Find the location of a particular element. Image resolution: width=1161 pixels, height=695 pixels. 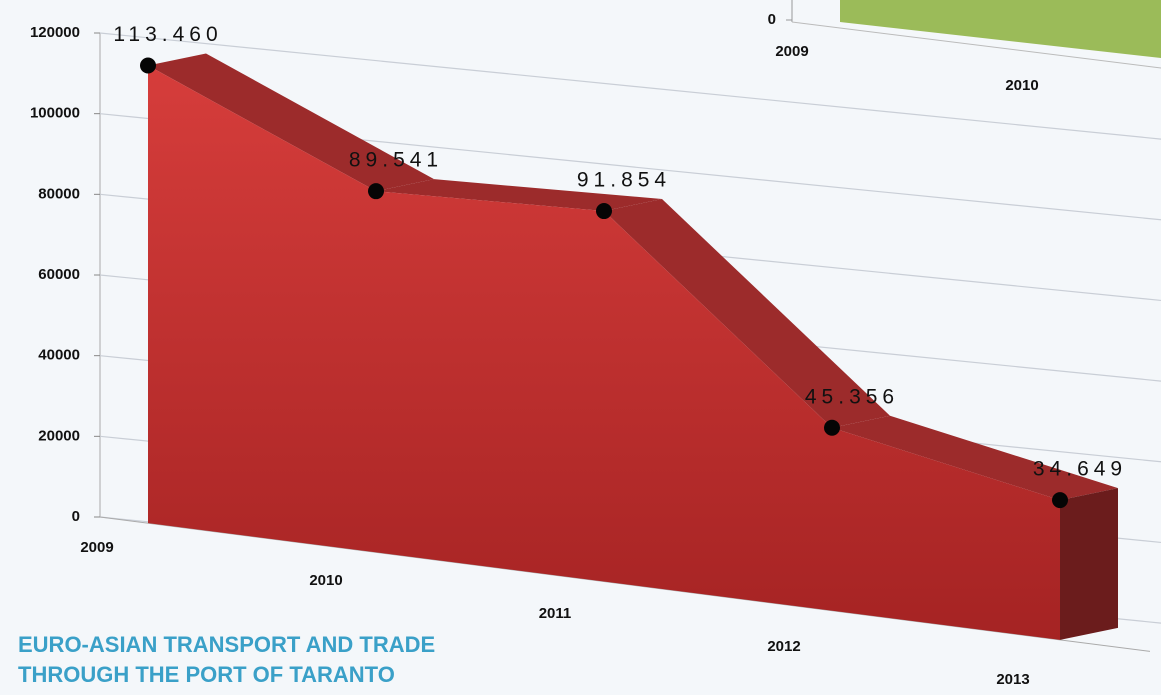

x-tick-label: 2013 is located at coordinates (1012, 679).